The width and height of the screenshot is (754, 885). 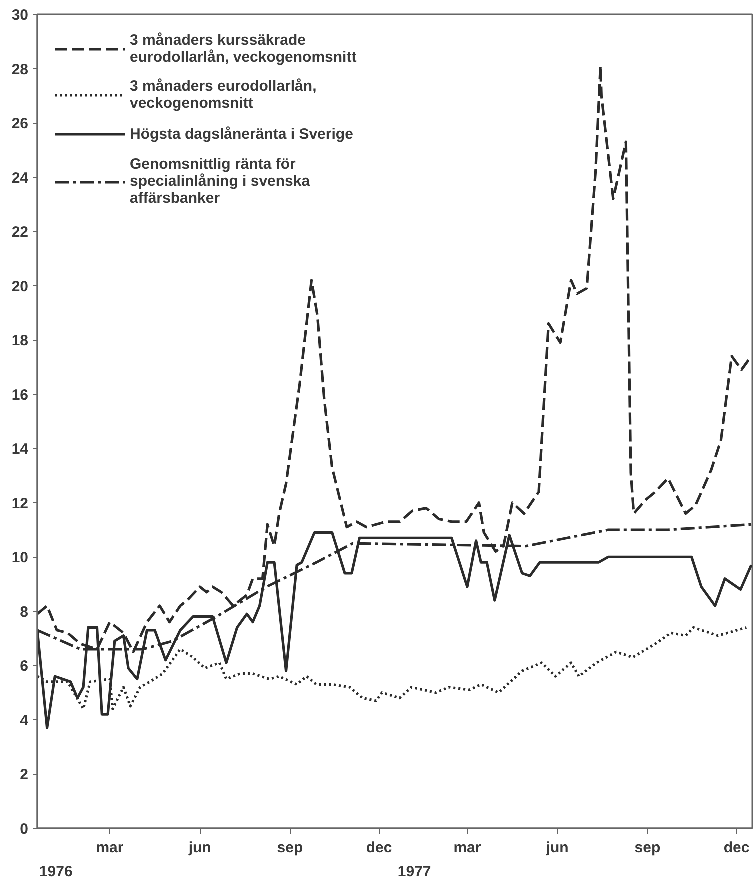 I want to click on legend-label: 3 månaders kurssäkrade eurodollarlån, veckogenomsnitt, so click(x=243, y=49).